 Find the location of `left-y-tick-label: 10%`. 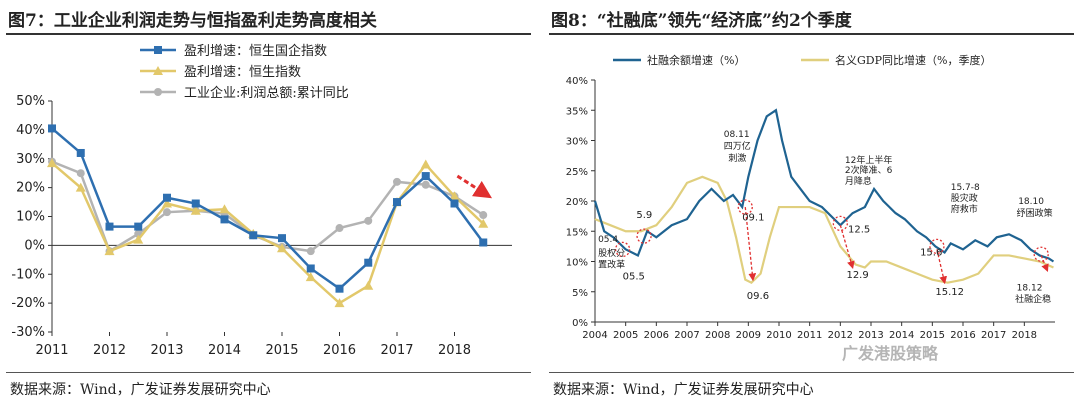

left-y-tick-label: 10% is located at coordinates (30, 217).